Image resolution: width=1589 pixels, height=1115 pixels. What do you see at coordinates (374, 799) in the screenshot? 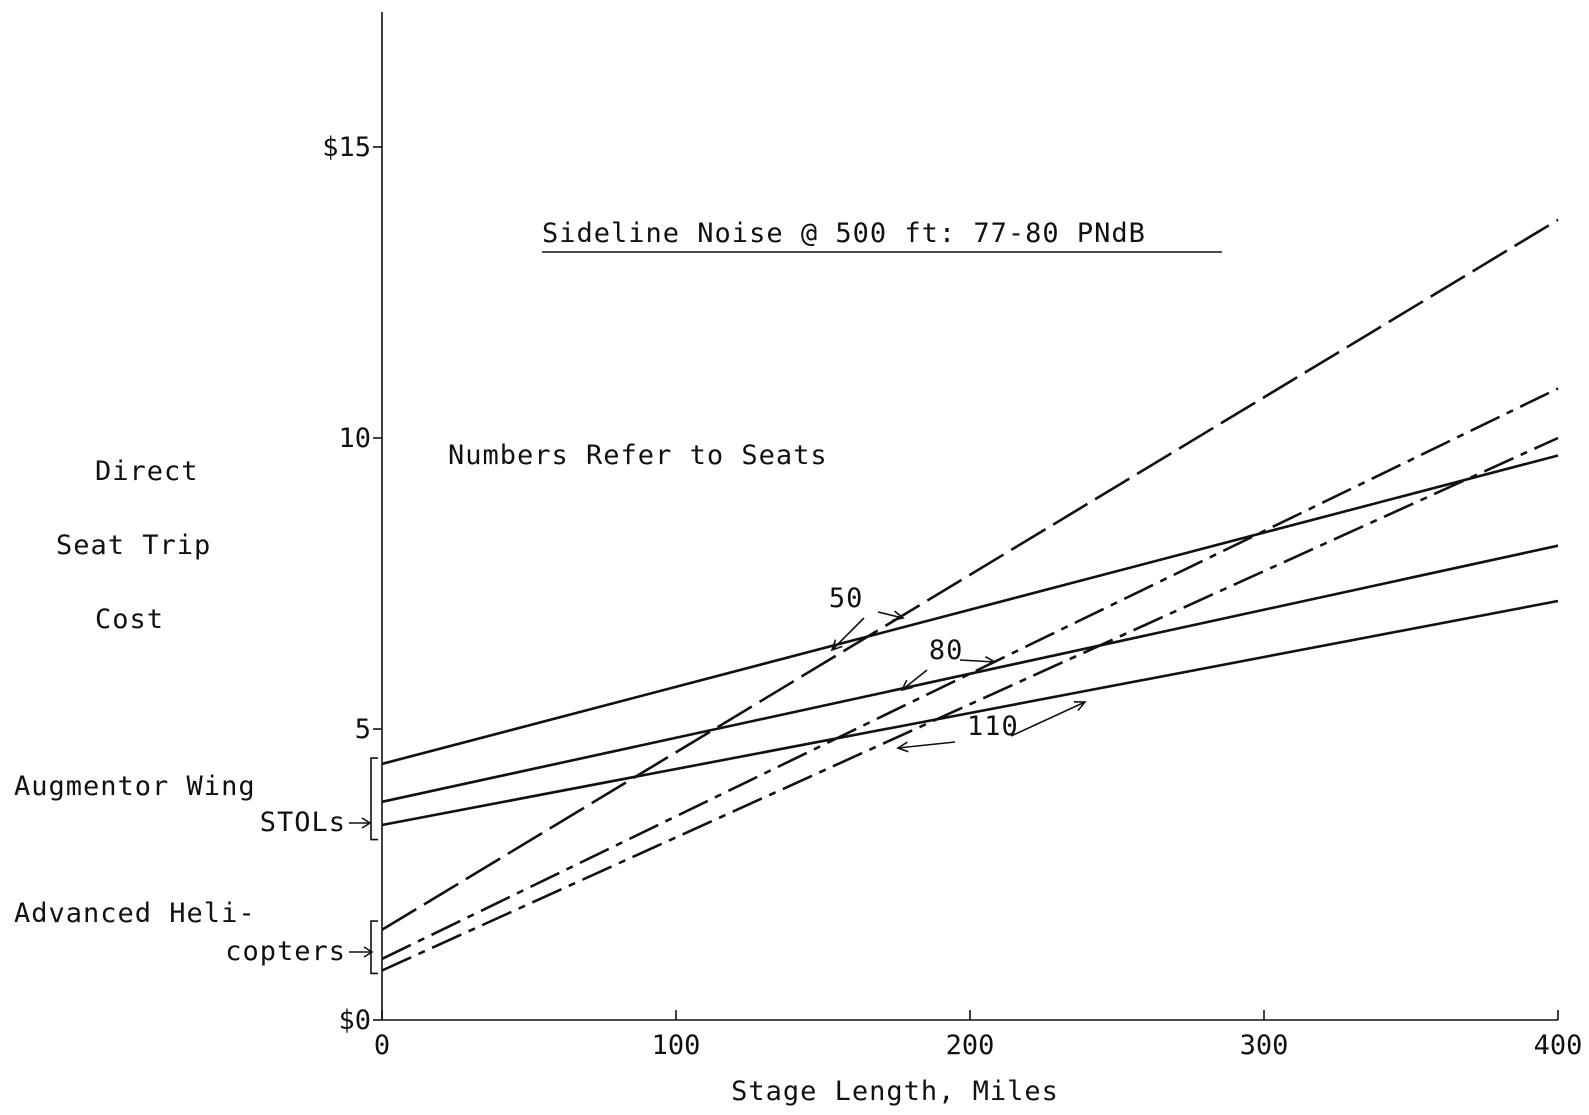
I see `stol-bracket` at bounding box center [374, 799].